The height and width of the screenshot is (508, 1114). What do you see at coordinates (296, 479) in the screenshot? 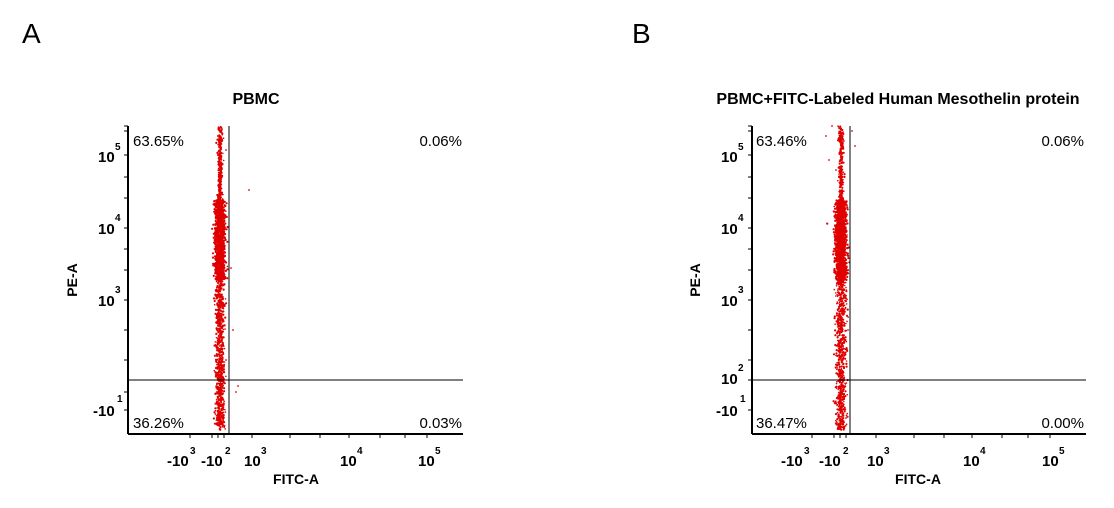
I see `x-axis-label: FITC-A` at bounding box center [296, 479].